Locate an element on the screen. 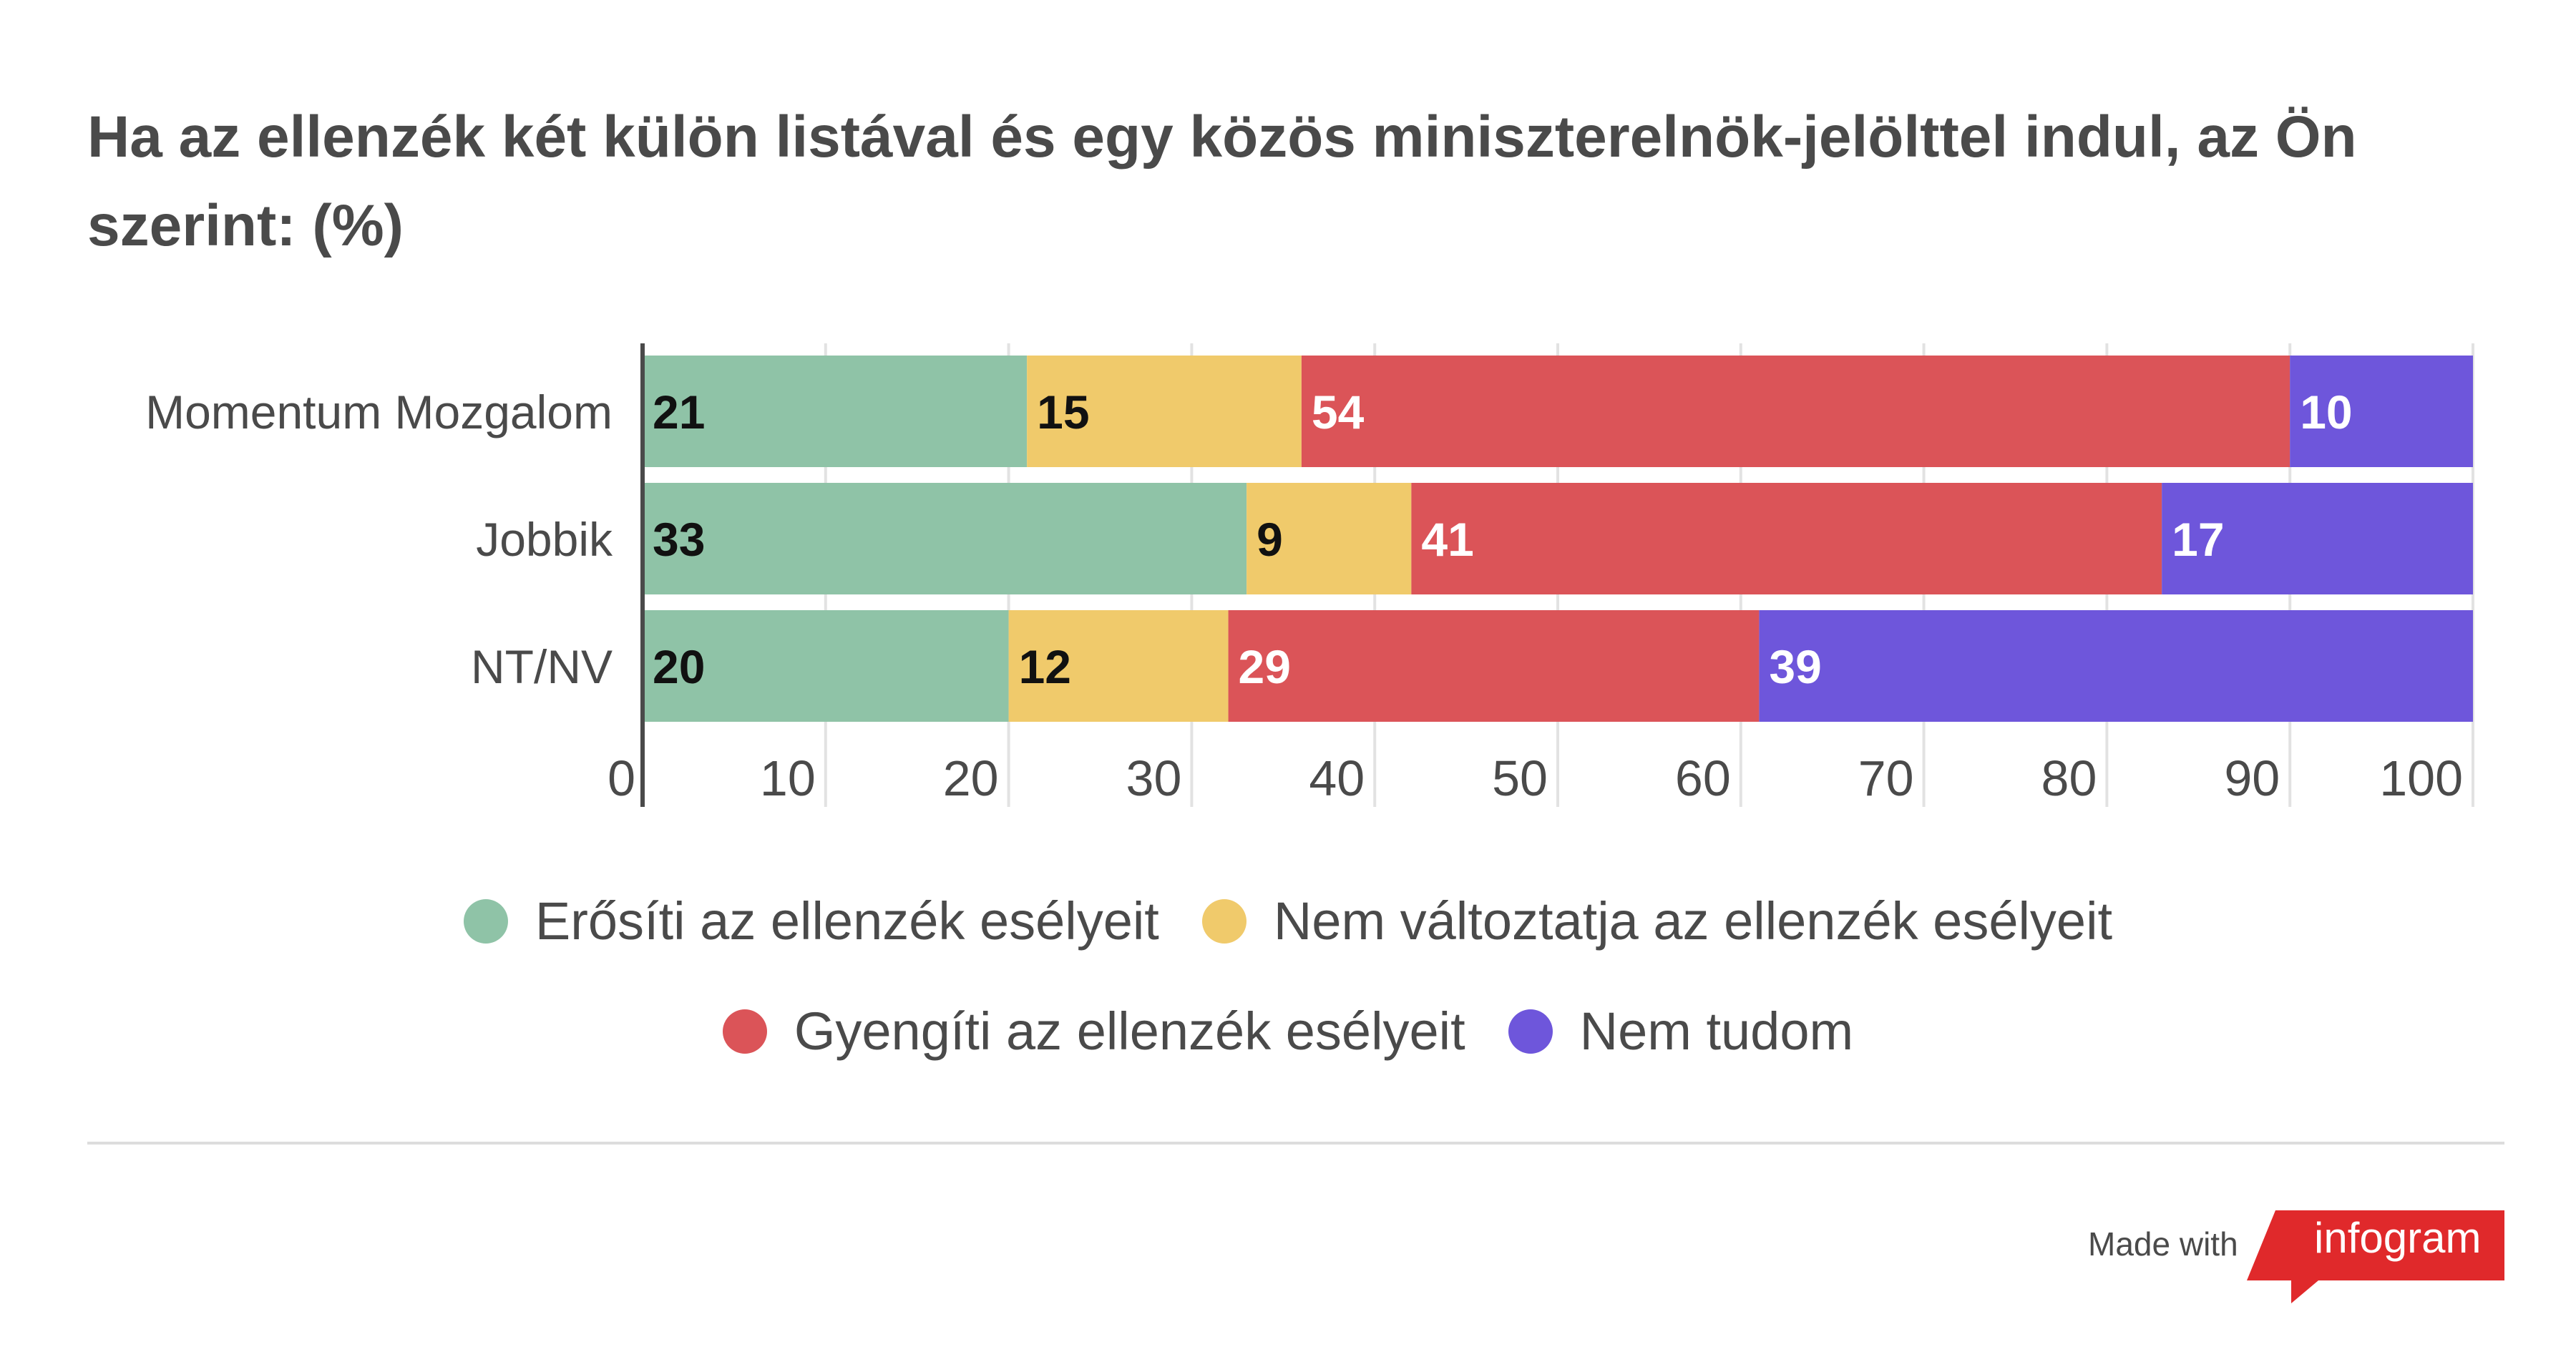 This screenshot has width=2576, height=1362. footer-divider is located at coordinates (1295, 1143).